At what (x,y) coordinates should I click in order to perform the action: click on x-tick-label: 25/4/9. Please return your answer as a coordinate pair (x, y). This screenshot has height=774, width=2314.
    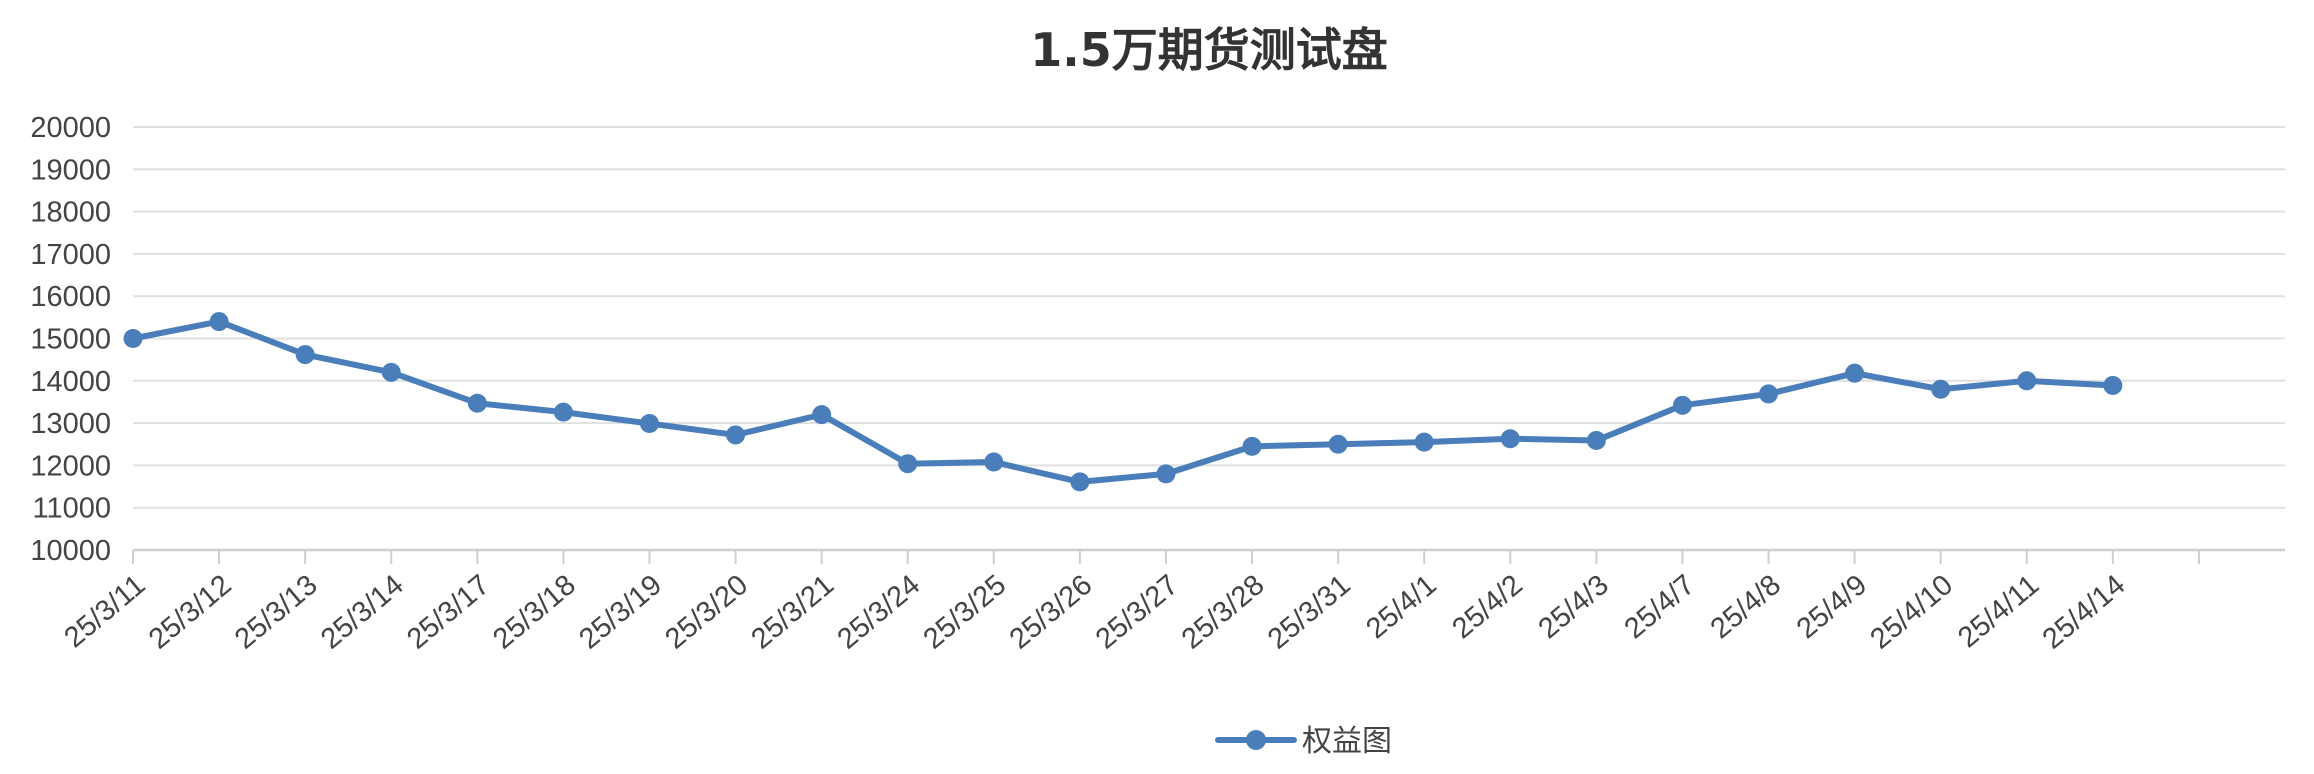
    Looking at the image, I should click on (1832, 607).